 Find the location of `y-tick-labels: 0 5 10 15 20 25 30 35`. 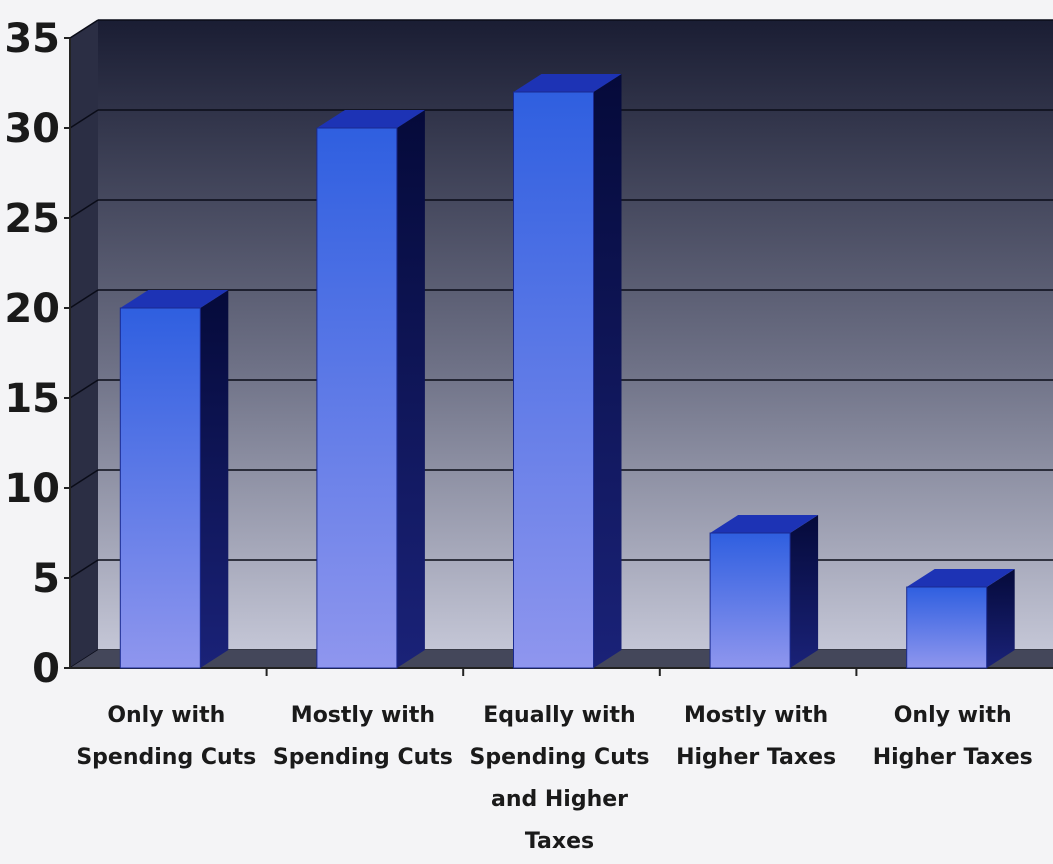

y-tick-labels: 0 5 10 15 20 25 30 35 is located at coordinates (32, 354).